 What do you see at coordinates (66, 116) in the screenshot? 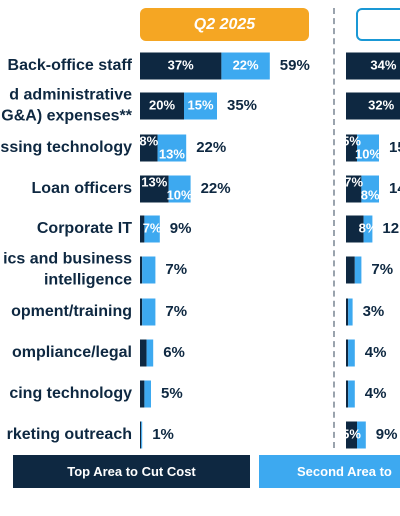
I see `category-label: G&A) expenses**` at bounding box center [66, 116].